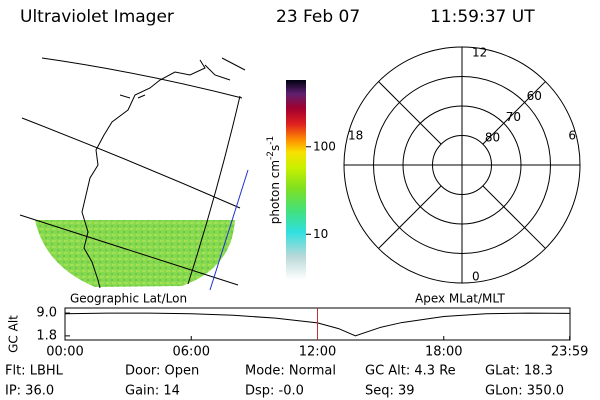  I want to click on time: 11:59:37 UT, so click(482, 17).